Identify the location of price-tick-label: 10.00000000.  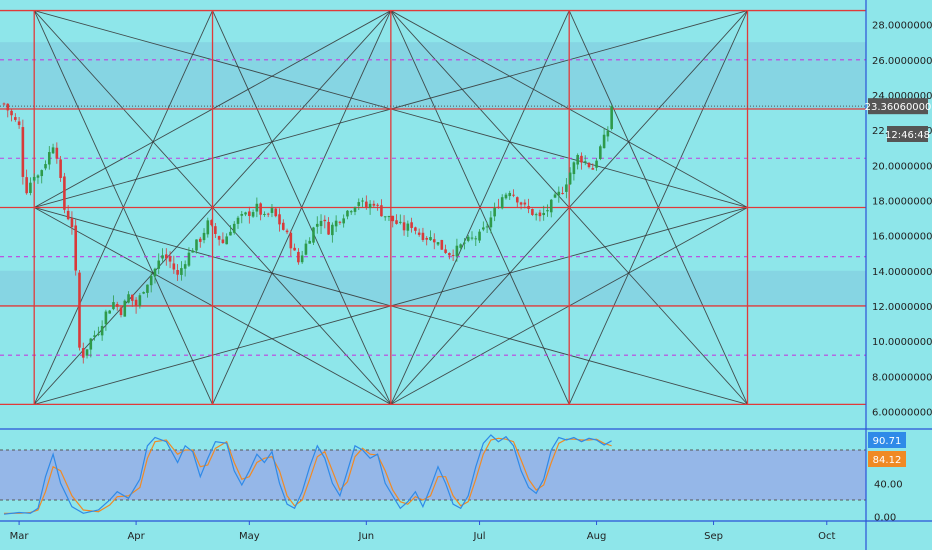
(902, 342).